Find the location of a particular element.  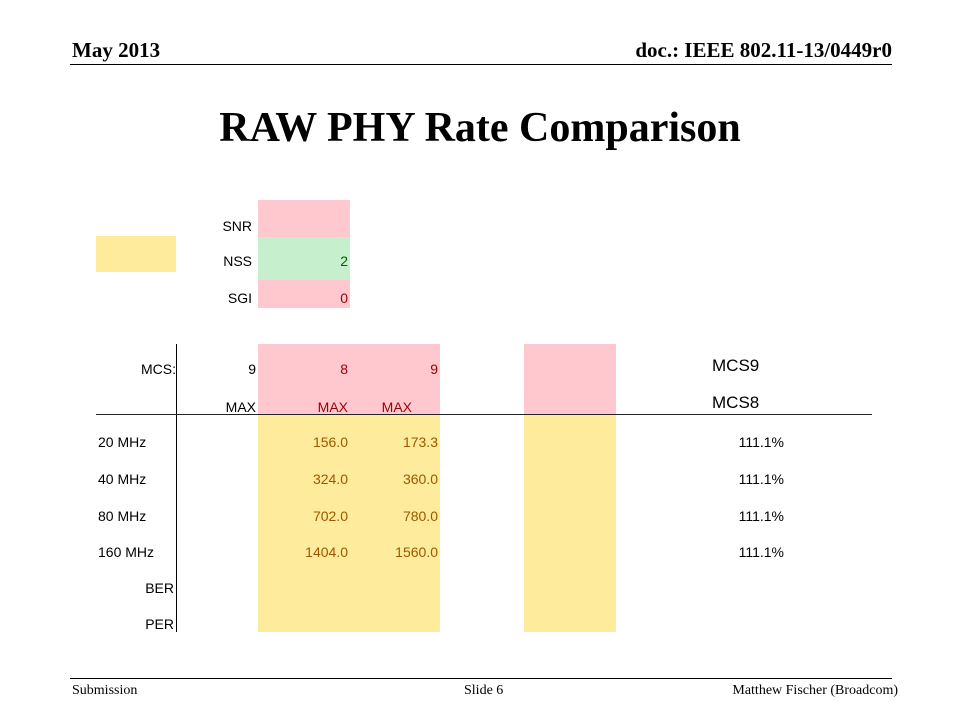

row-20mhz-label: 20 MHz is located at coordinates (122, 442).